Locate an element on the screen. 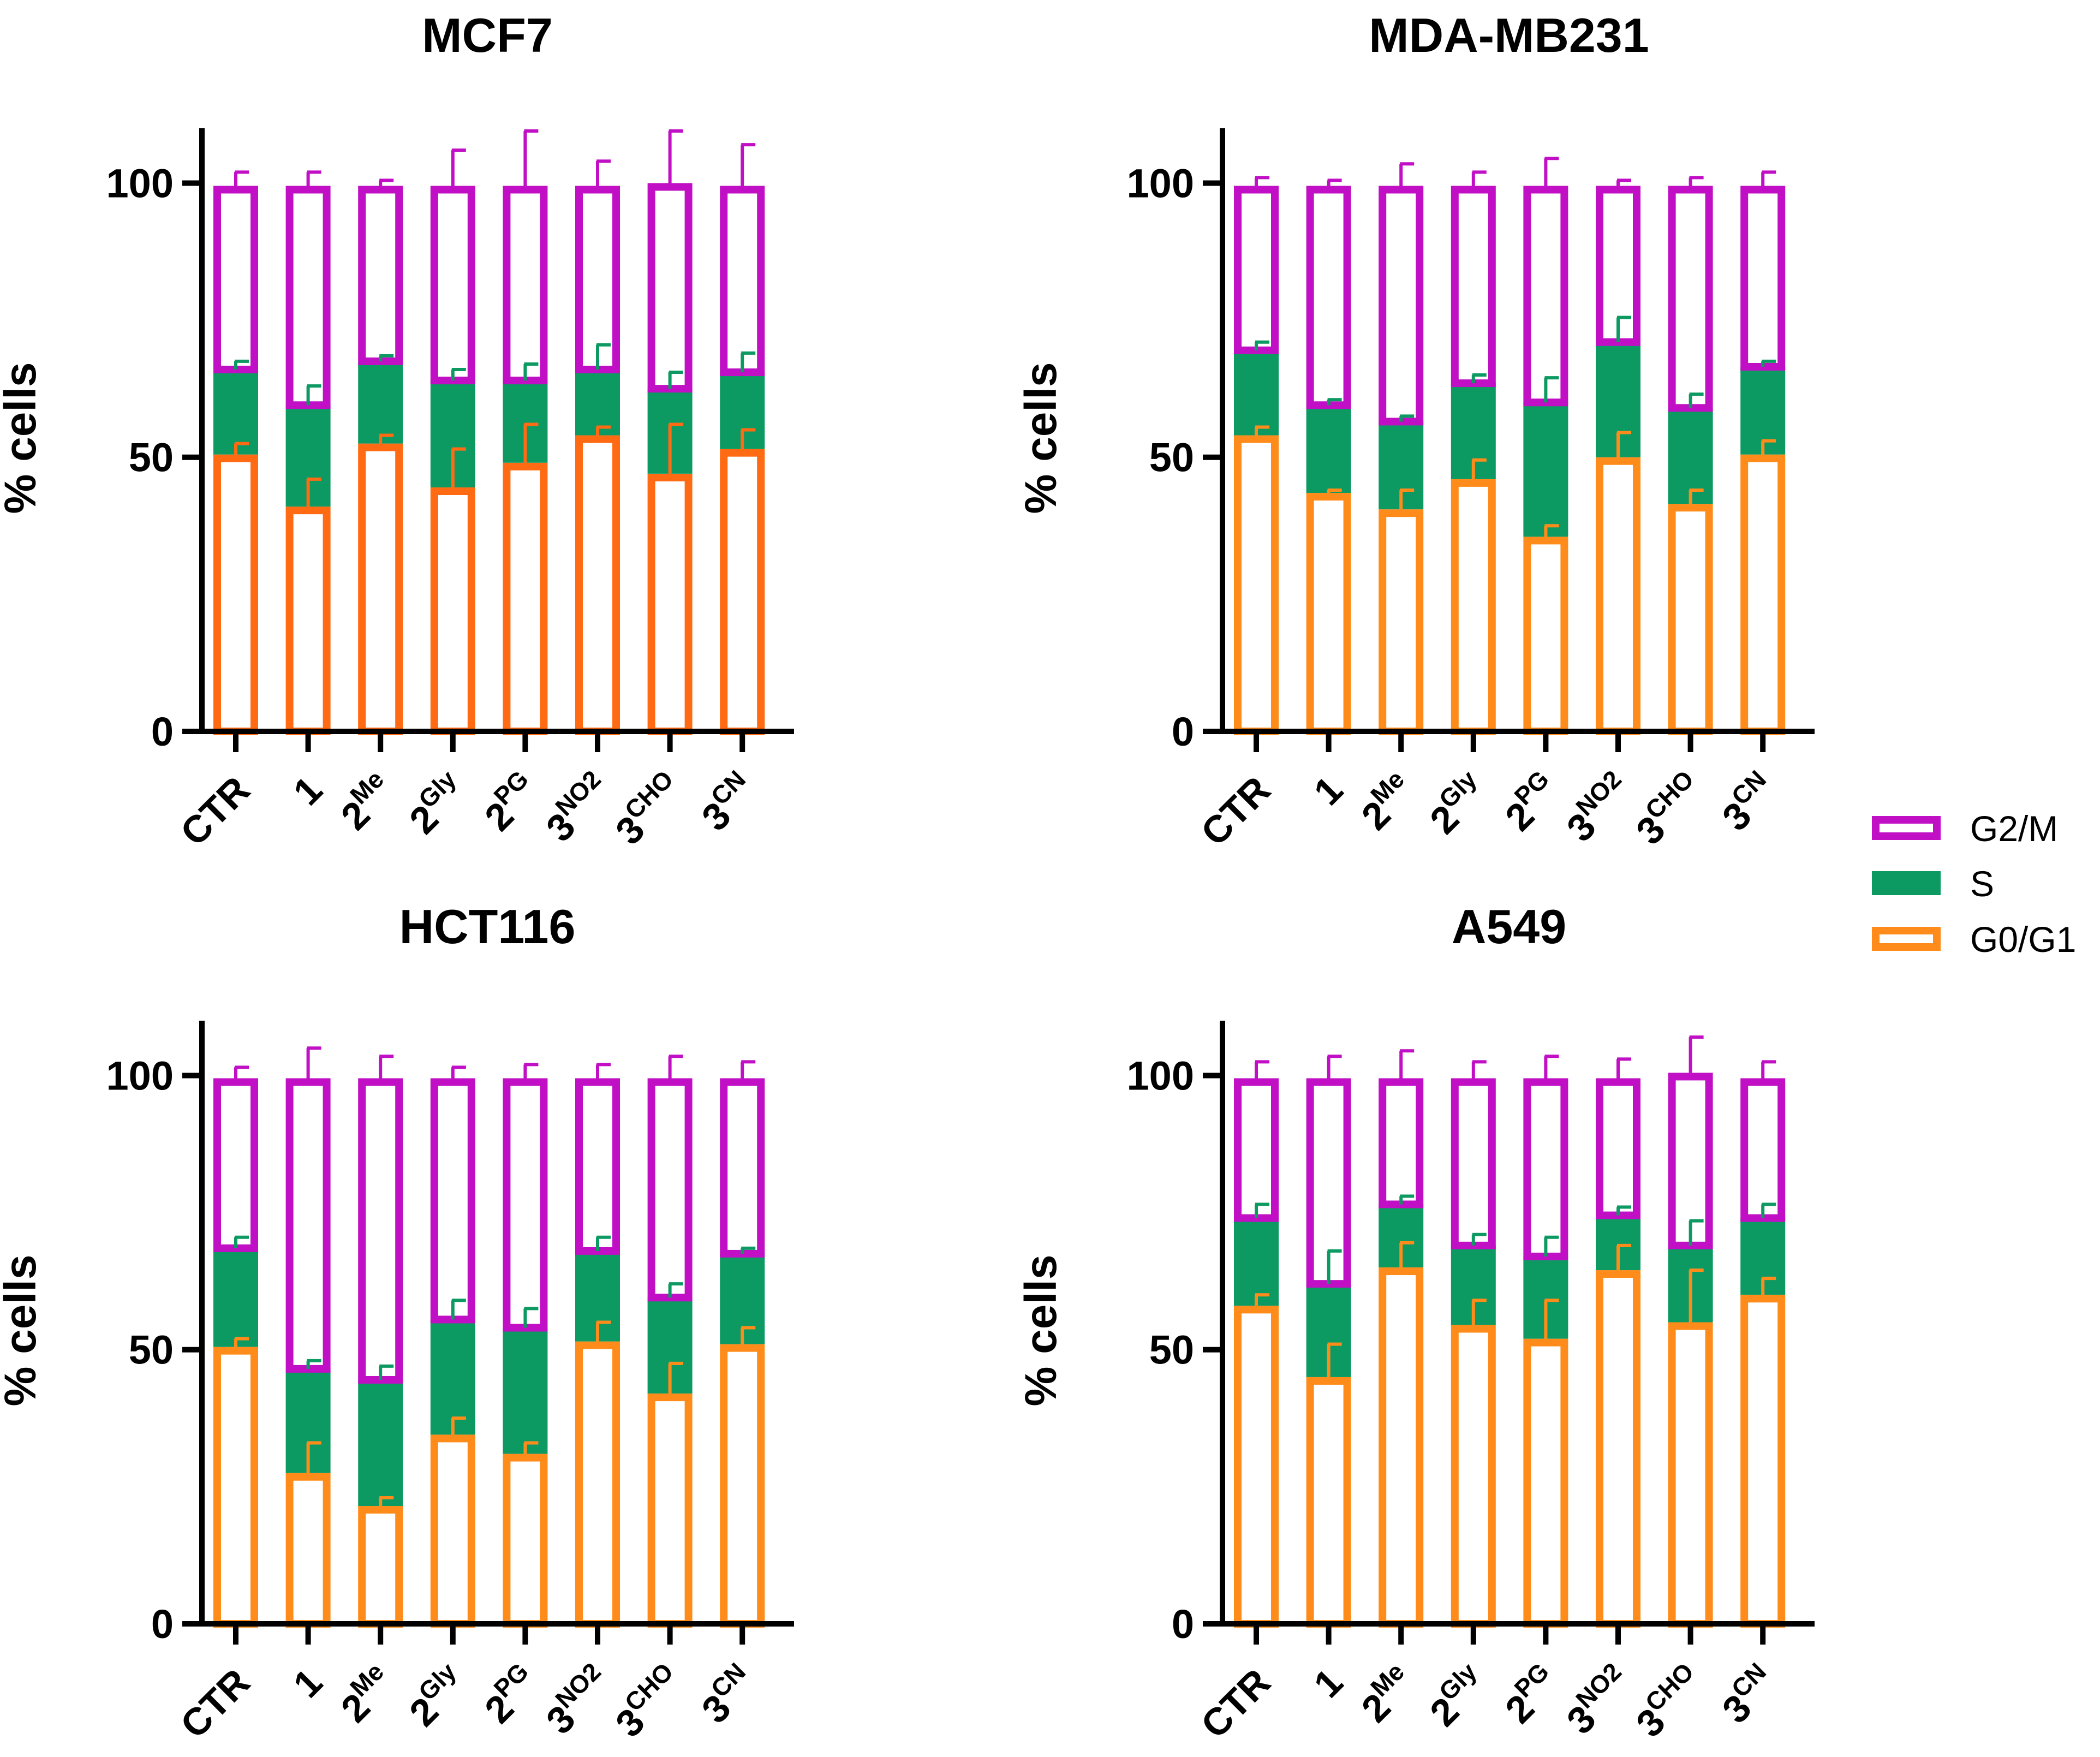 The width and height of the screenshot is (2100, 1757). legend-label: G0/G1 is located at coordinates (2023, 939).